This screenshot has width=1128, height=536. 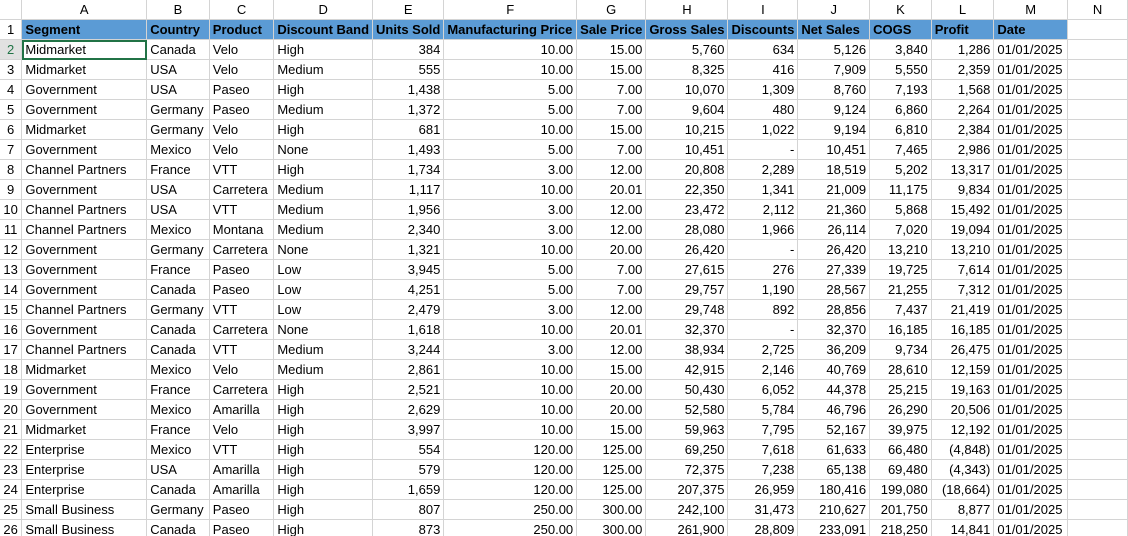 What do you see at coordinates (763, 469) in the screenshot?
I see `data-cell: 7,238` at bounding box center [763, 469].